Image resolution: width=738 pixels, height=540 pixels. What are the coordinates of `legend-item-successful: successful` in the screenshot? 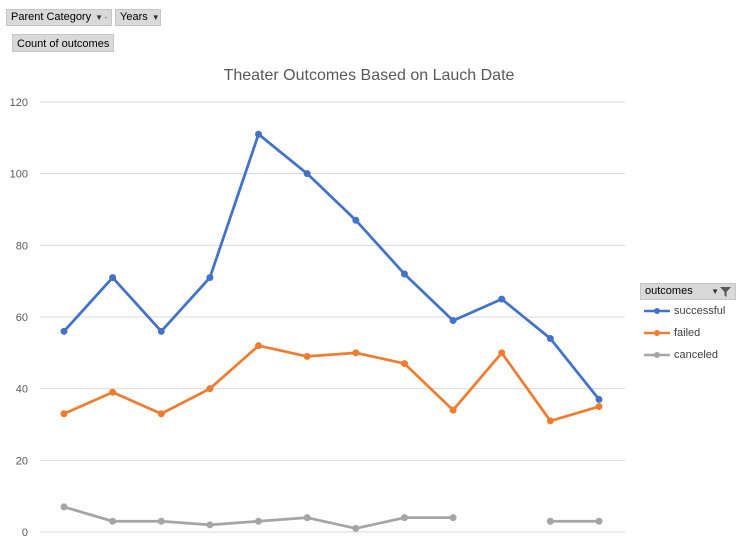 It's located at (690, 311).